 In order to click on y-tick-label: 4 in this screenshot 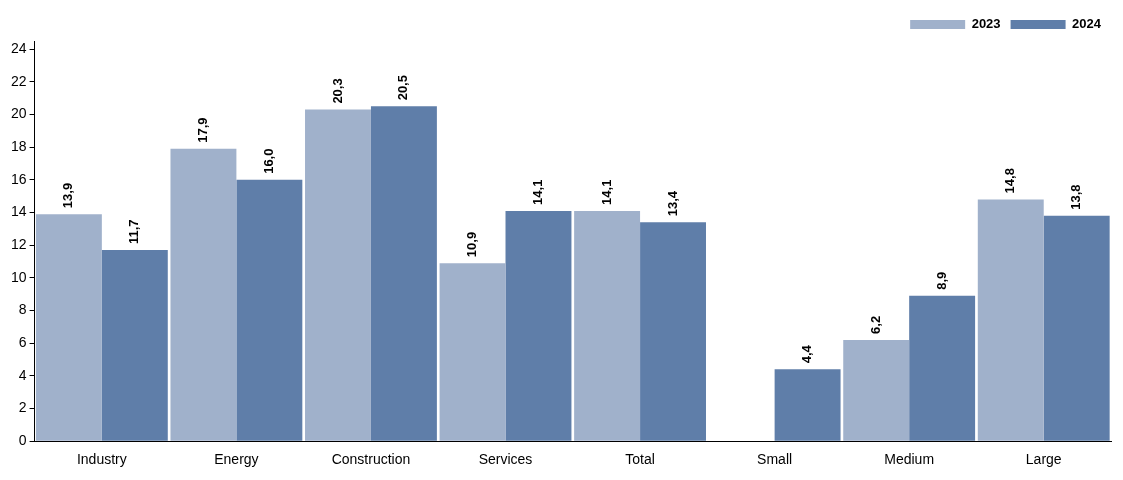, I will do `click(22, 374)`.